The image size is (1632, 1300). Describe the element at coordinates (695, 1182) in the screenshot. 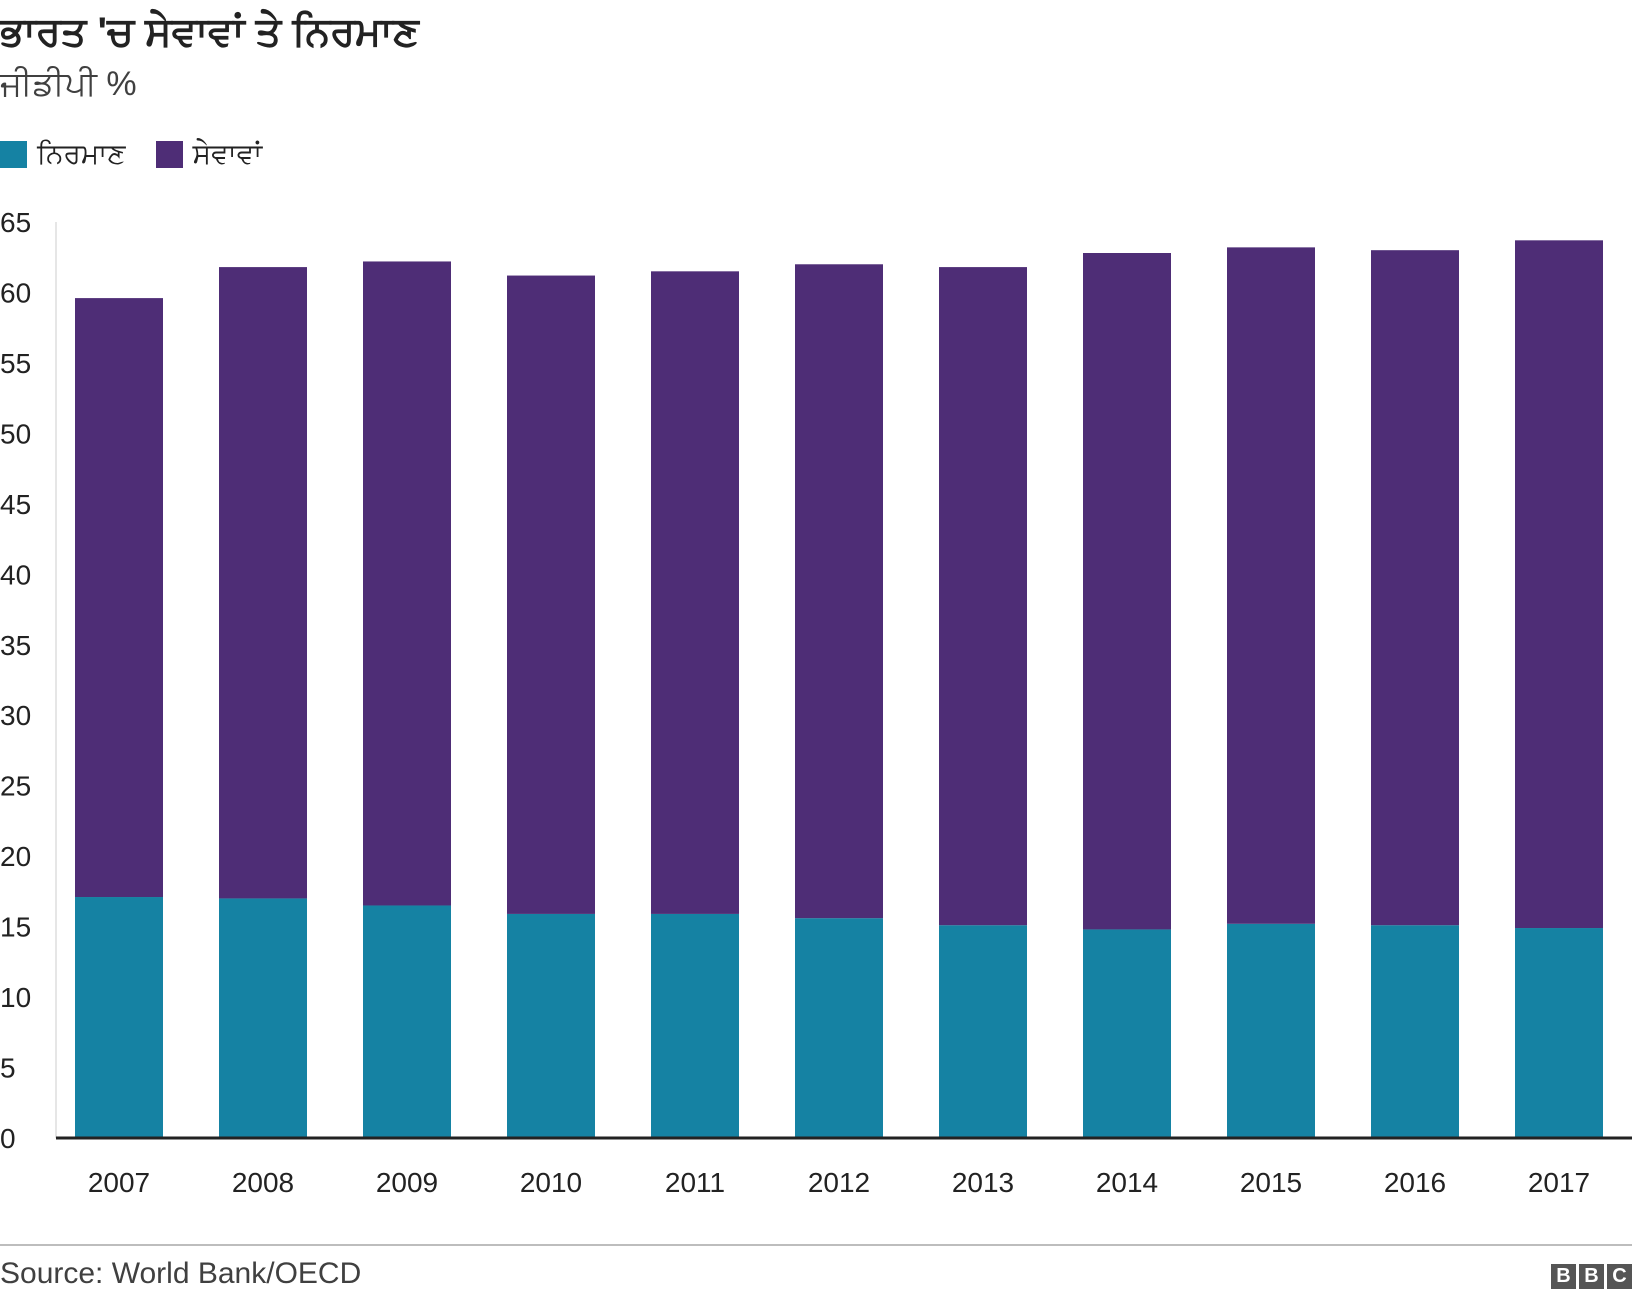

I see `x-tick-label: 2011` at that location.